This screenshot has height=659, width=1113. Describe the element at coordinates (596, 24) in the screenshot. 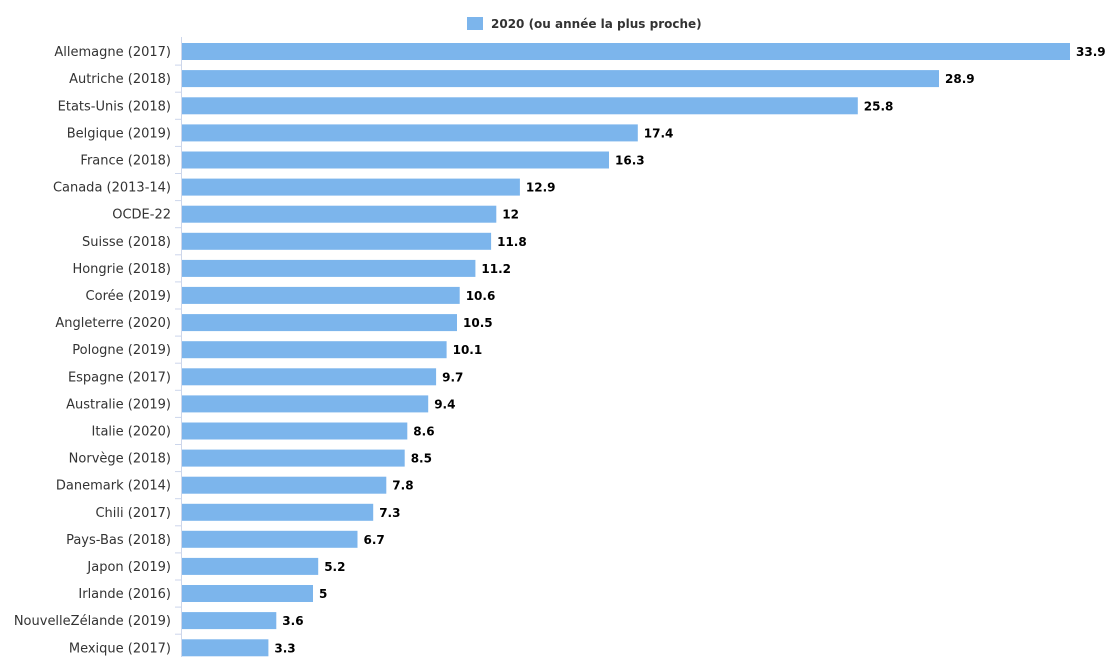

I see `legend-label: 2020 (ou année la plus proche)` at that location.